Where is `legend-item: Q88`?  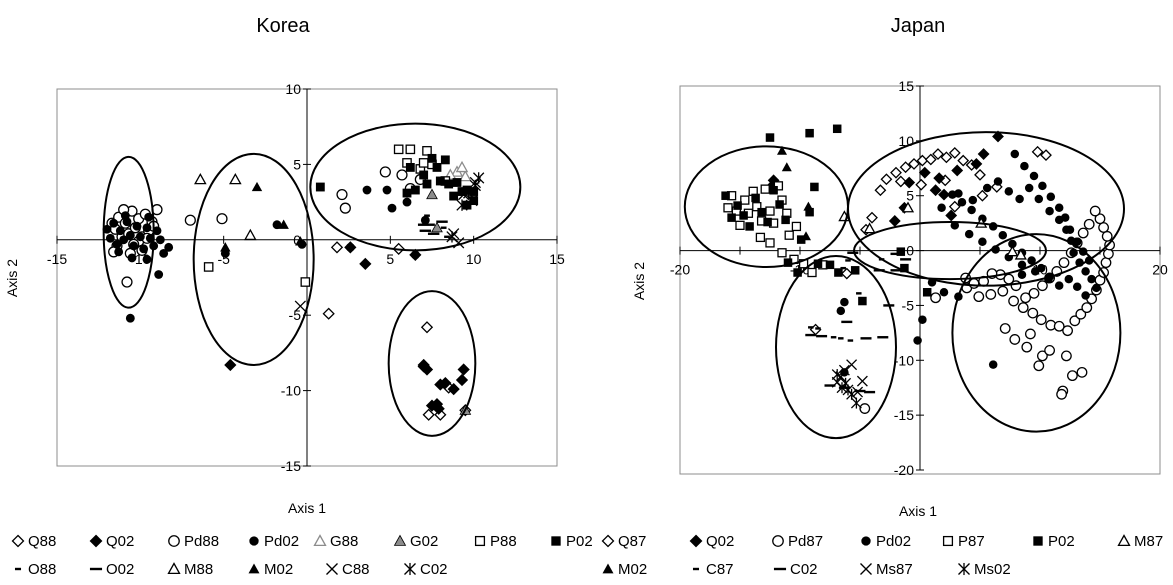
legend-item: Q88 is located at coordinates (33, 541).